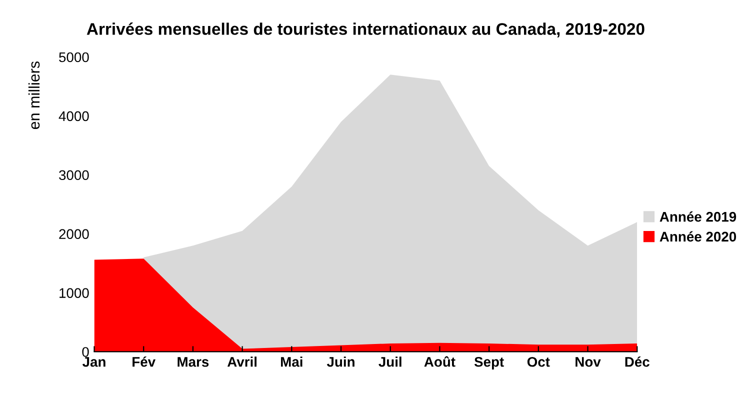 The width and height of the screenshot is (754, 393). I want to click on y-tick-label: 1000, so click(74, 293).